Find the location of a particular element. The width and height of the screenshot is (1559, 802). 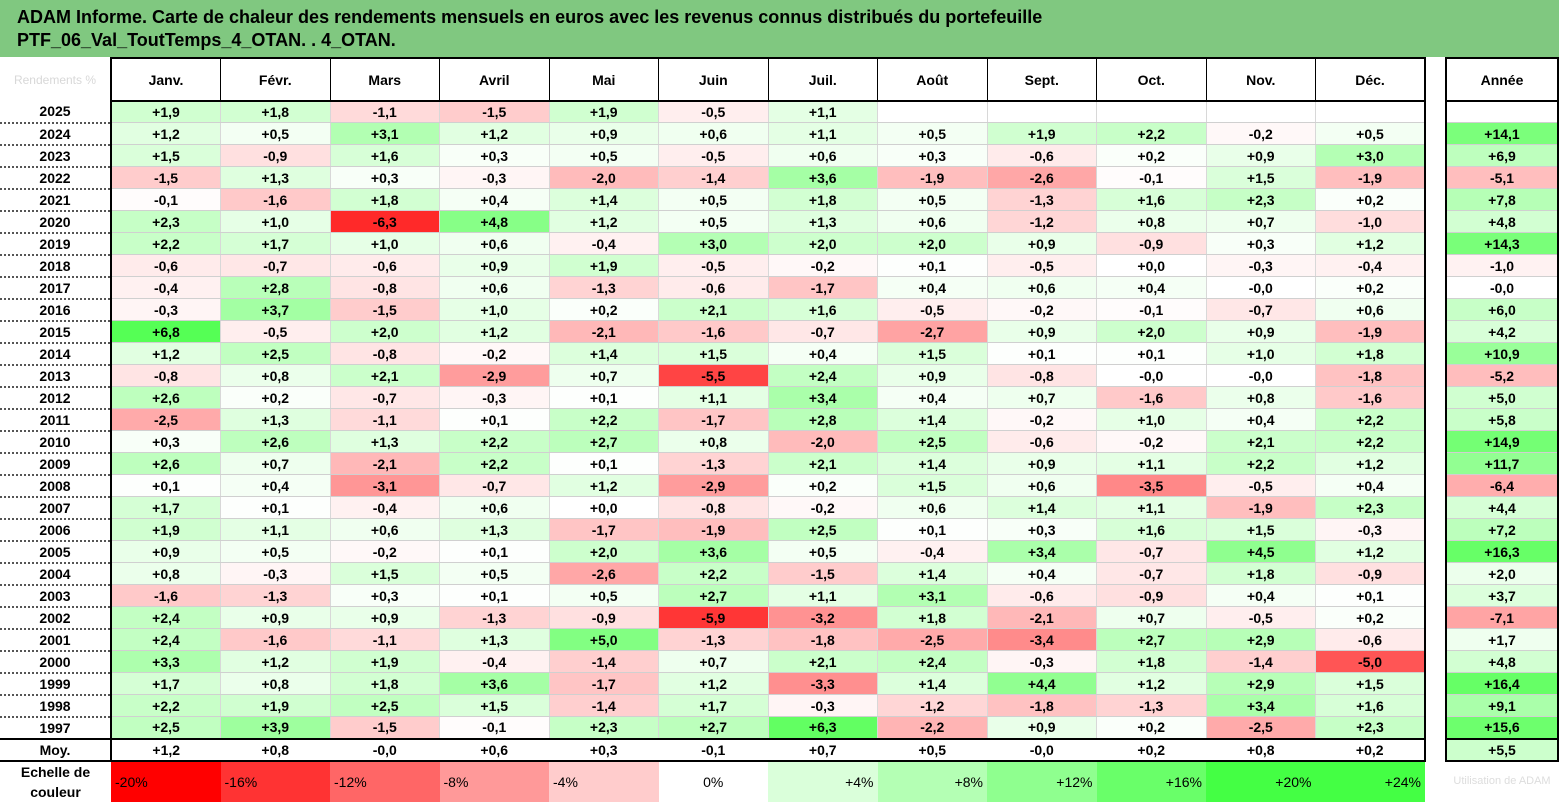

heatmap-cell: -0,7 is located at coordinates (1151, 573).